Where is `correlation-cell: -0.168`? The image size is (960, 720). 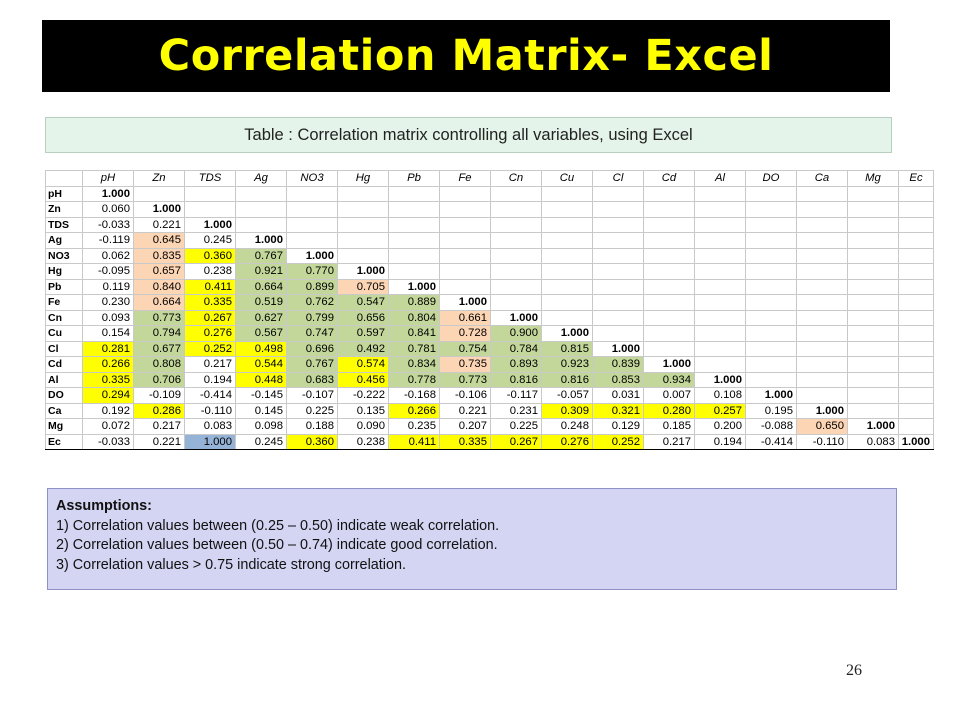
correlation-cell: -0.168 is located at coordinates (414, 395).